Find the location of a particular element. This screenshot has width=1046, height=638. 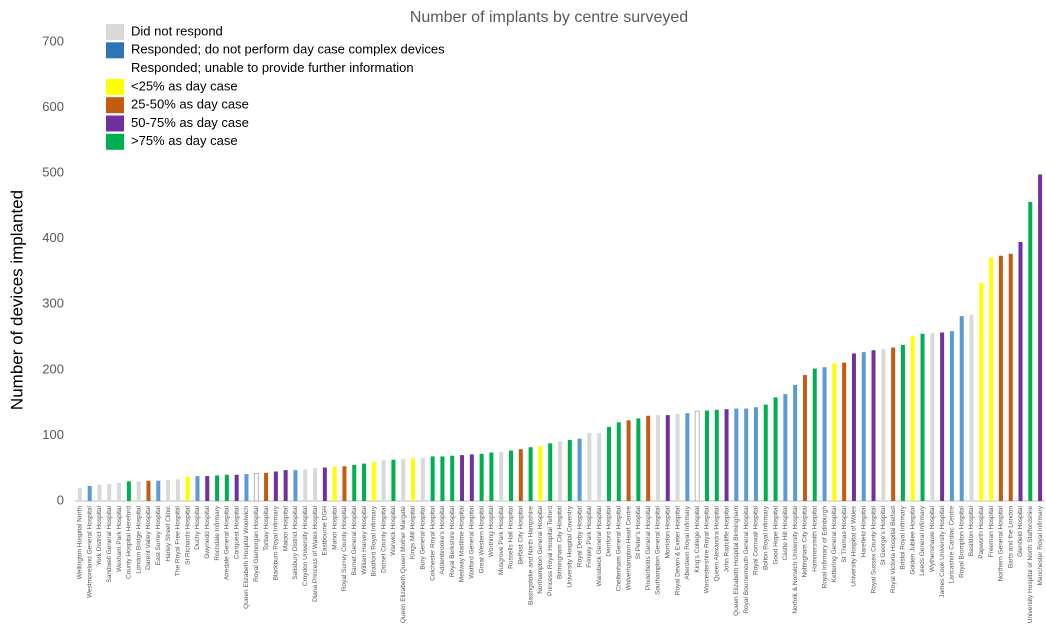

x-tick-label: Darent Valley Hospital is located at coordinates (148, 537).